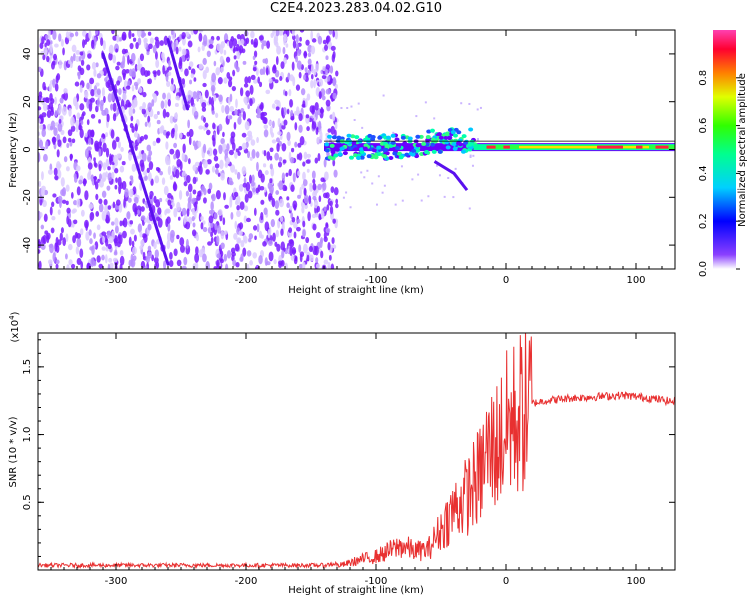  What do you see at coordinates (703, 221) in the screenshot?
I see `colorbar-tick-label: 0.2` at bounding box center [703, 221].